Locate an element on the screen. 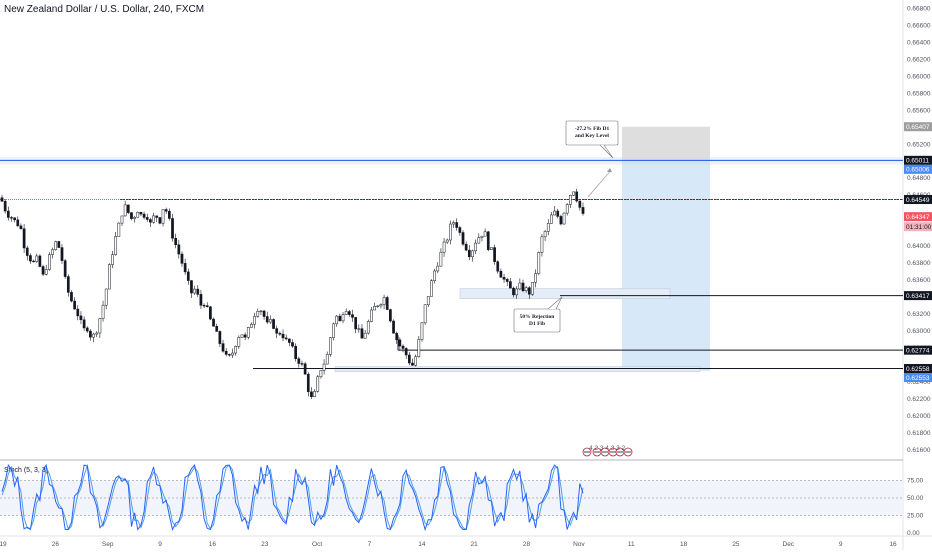 Image resolution: width=932 pixels, height=555 pixels. rejection-note-box is located at coordinates (537, 320).